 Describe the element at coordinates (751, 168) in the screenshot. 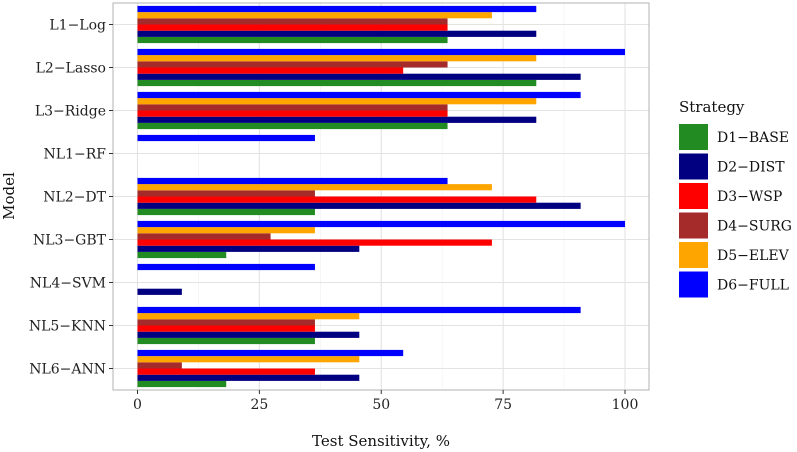

I see `legend-label: D2−DIST` at that location.